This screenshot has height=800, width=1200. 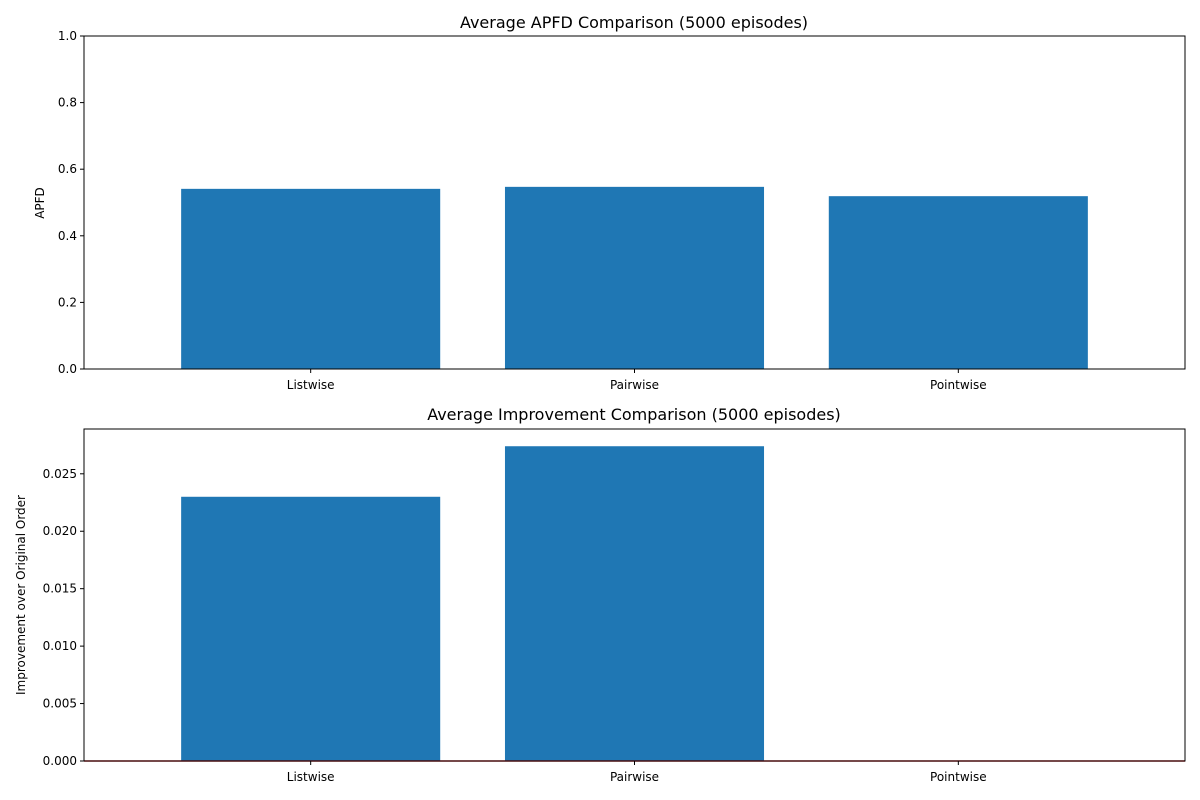 What do you see at coordinates (21, 595) in the screenshot?
I see `improvement-y-axis-label: Improvement over Original Order` at bounding box center [21, 595].